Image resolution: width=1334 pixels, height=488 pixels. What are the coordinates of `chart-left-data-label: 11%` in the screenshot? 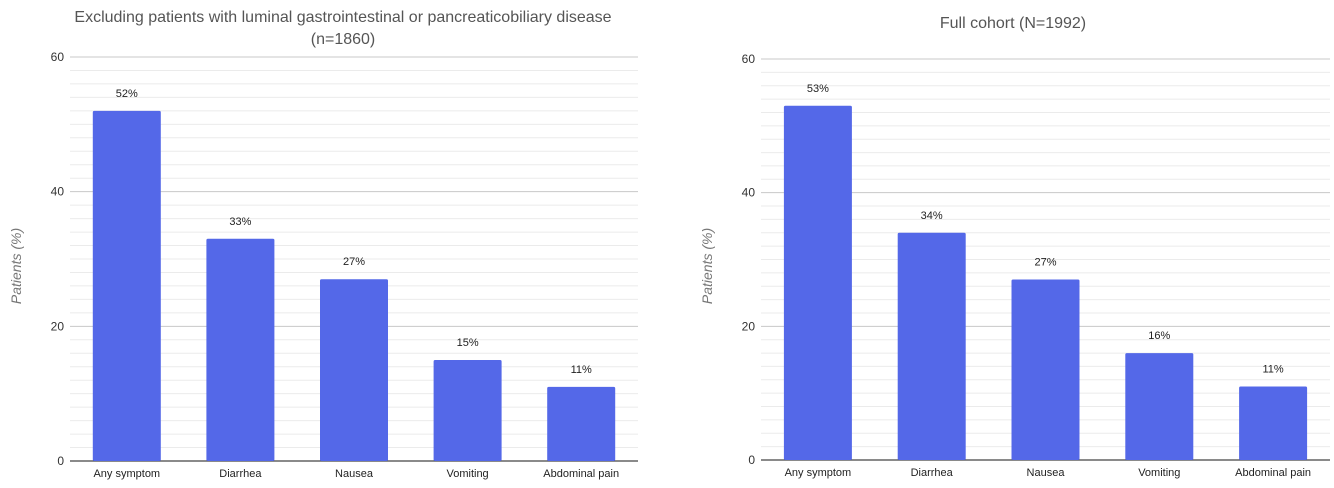 It's located at (581, 370).